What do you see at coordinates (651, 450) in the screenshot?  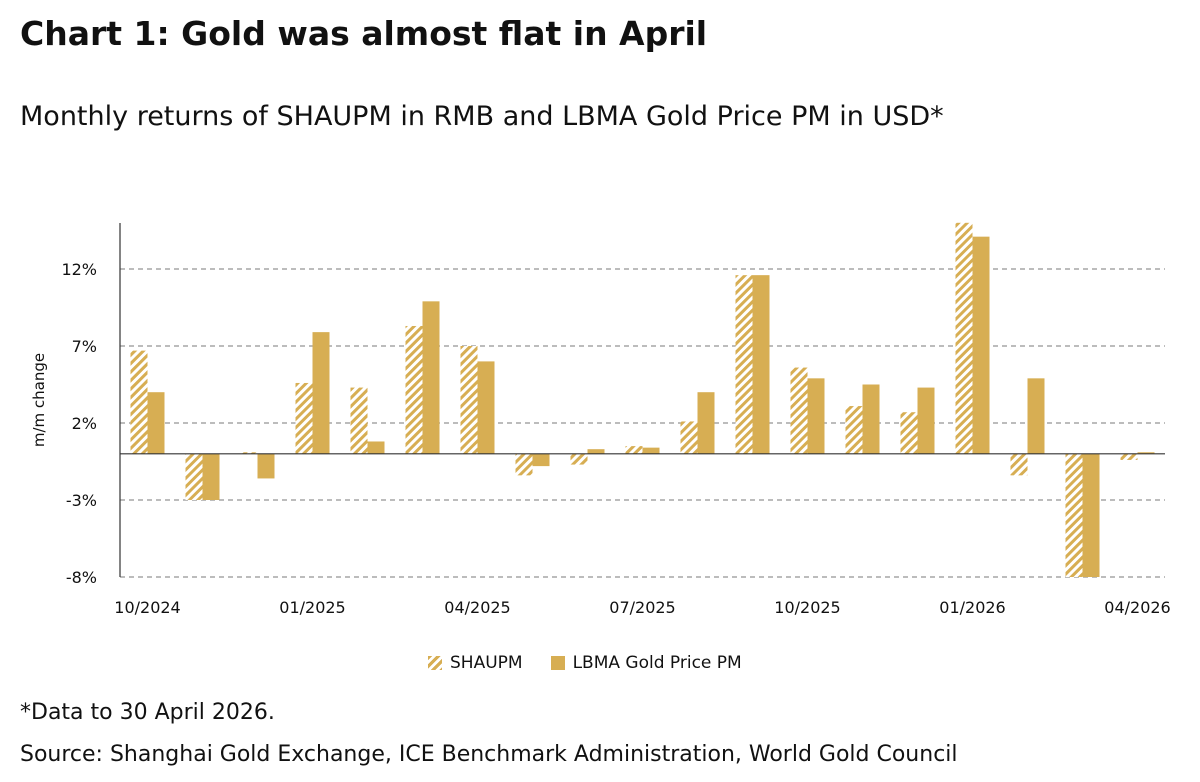 I see `bar-lbma-07-2025` at bounding box center [651, 450].